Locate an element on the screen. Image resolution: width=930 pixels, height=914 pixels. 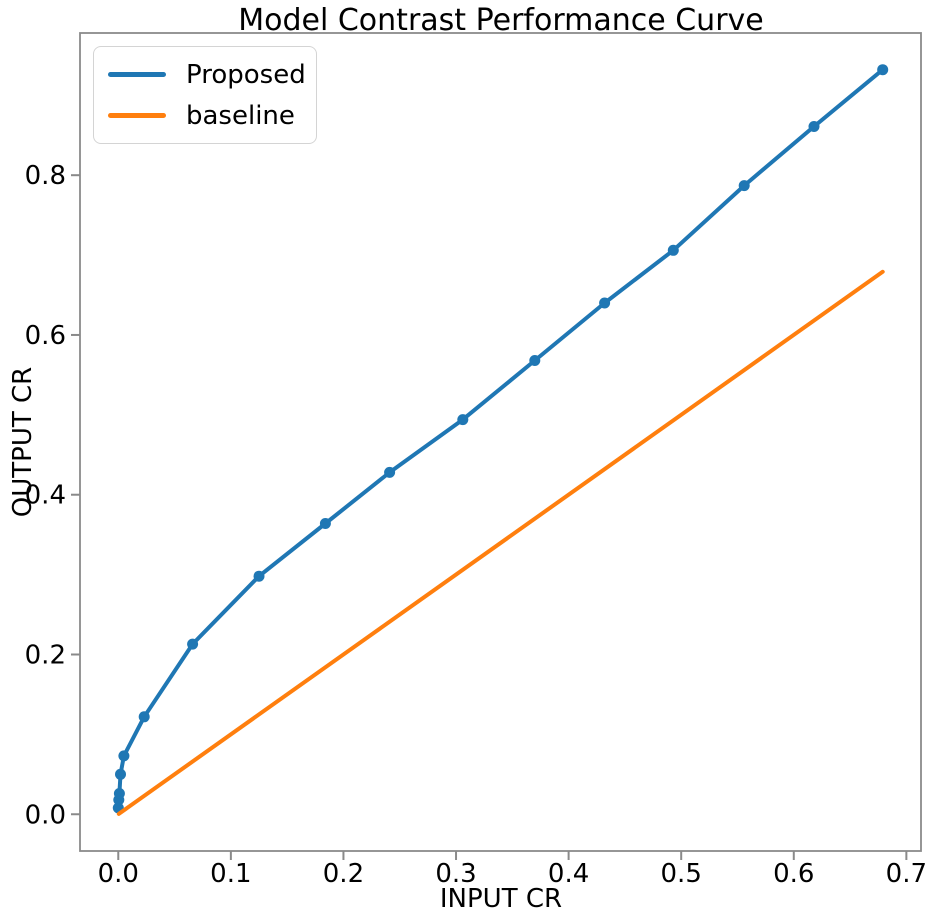
legend-item-baseline: baseline is located at coordinates (205, 115).